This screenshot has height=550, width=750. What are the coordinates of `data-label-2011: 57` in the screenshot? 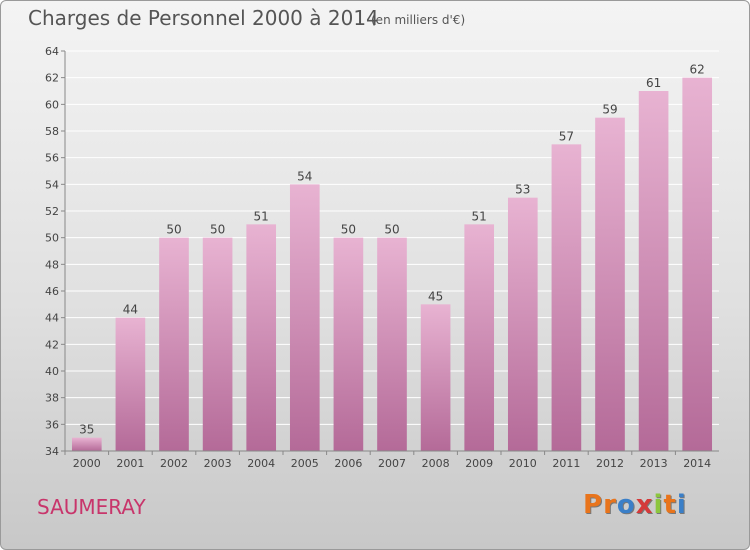 It's located at (566, 136).